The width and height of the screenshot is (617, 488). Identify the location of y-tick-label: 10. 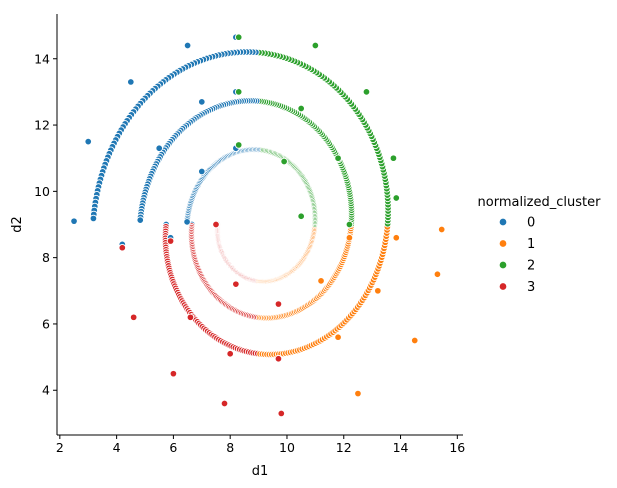
(42, 191).